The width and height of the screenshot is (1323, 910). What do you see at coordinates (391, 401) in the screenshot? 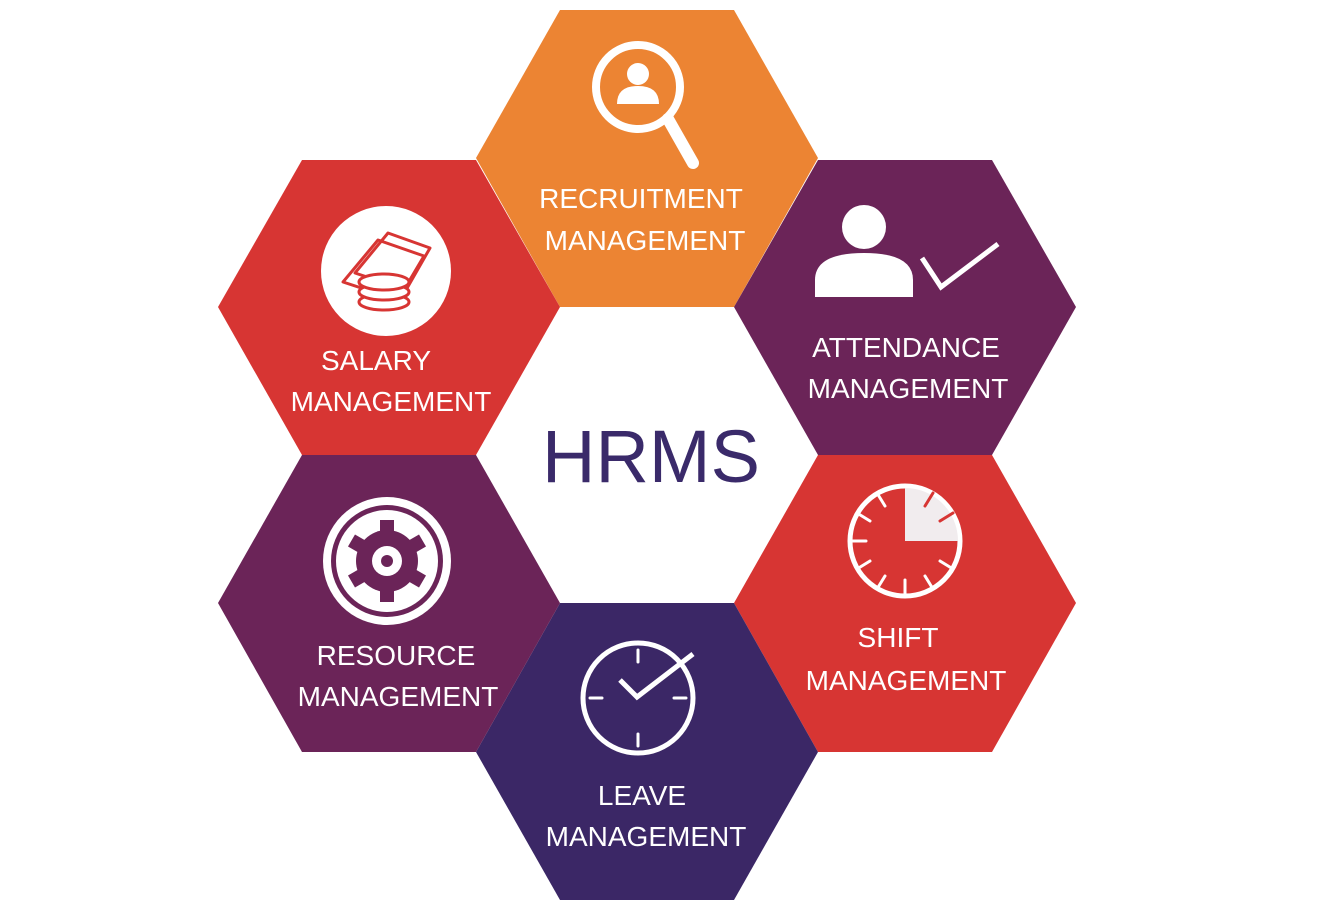
I see `salary-label-line2: MANAGEMENT` at bounding box center [391, 401].